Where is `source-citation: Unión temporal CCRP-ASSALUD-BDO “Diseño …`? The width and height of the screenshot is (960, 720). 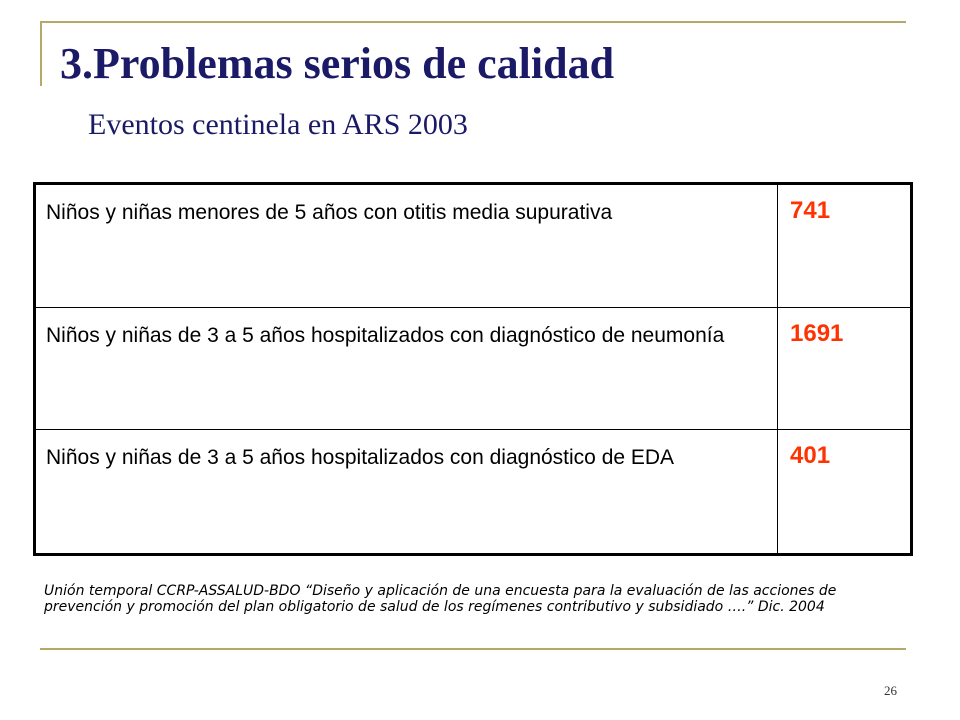
source-citation: Unión temporal CCRP-ASSALUD-BDO “Diseño … is located at coordinates (440, 599).